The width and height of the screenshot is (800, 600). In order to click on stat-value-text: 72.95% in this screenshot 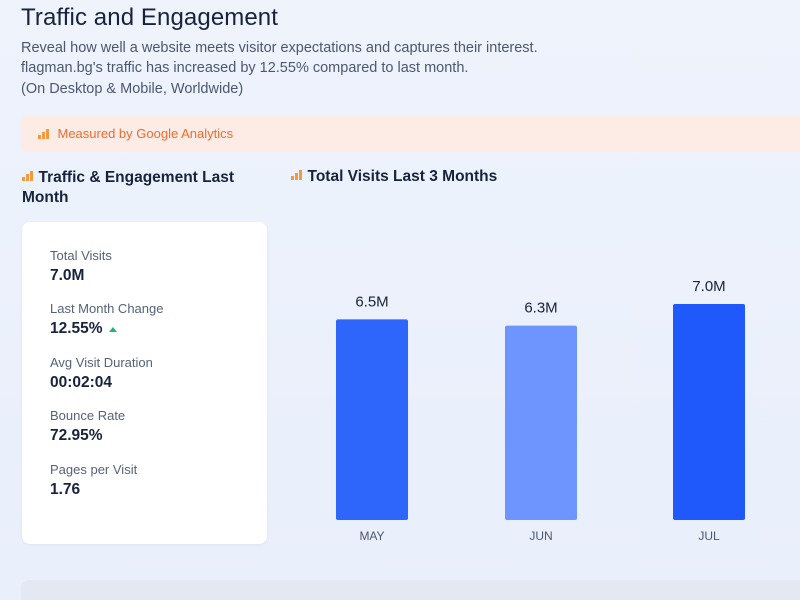, I will do `click(76, 435)`.